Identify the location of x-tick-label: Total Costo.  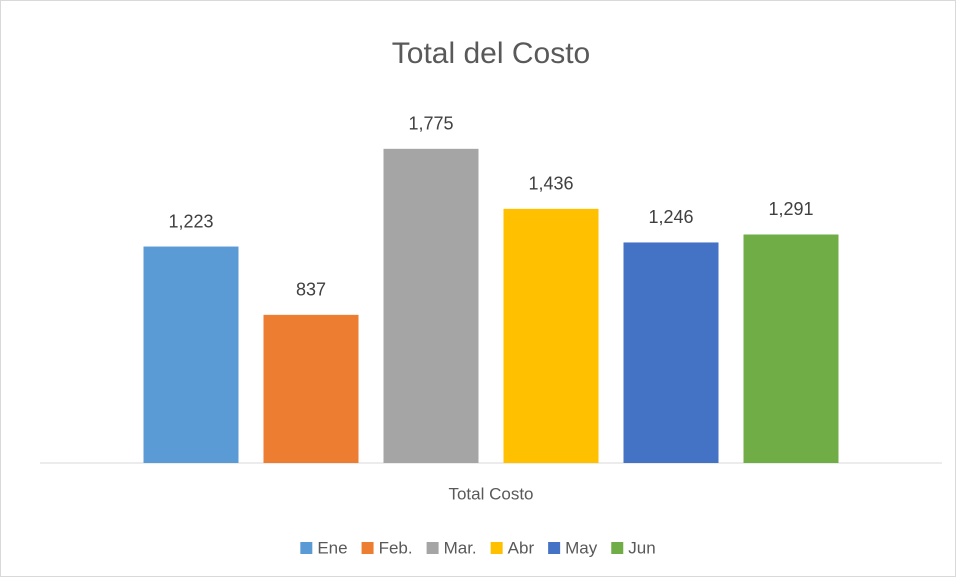
(490, 493).